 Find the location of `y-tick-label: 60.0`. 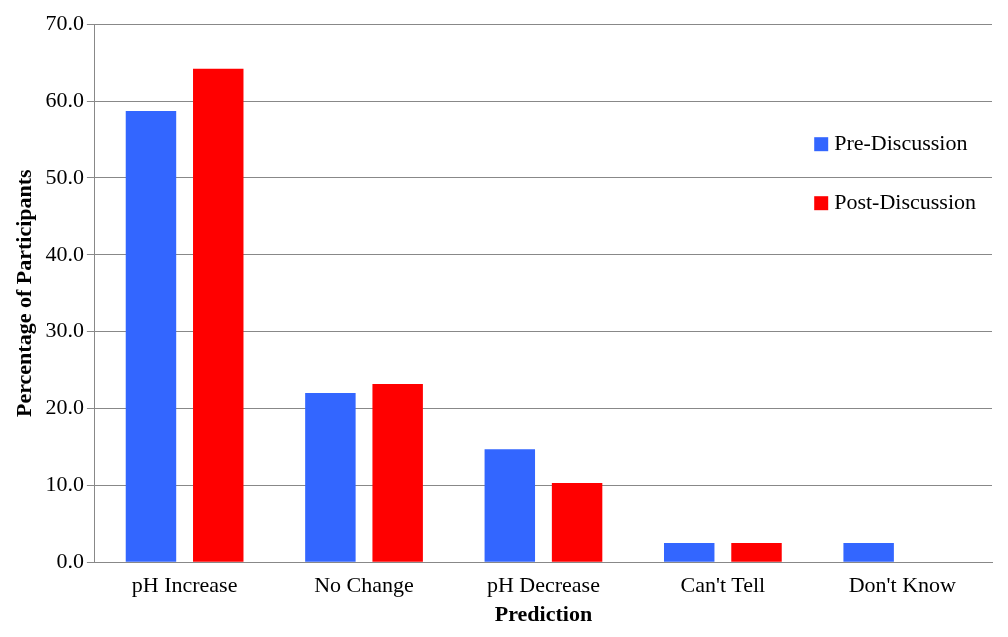

y-tick-label: 60.0 is located at coordinates (64, 99).